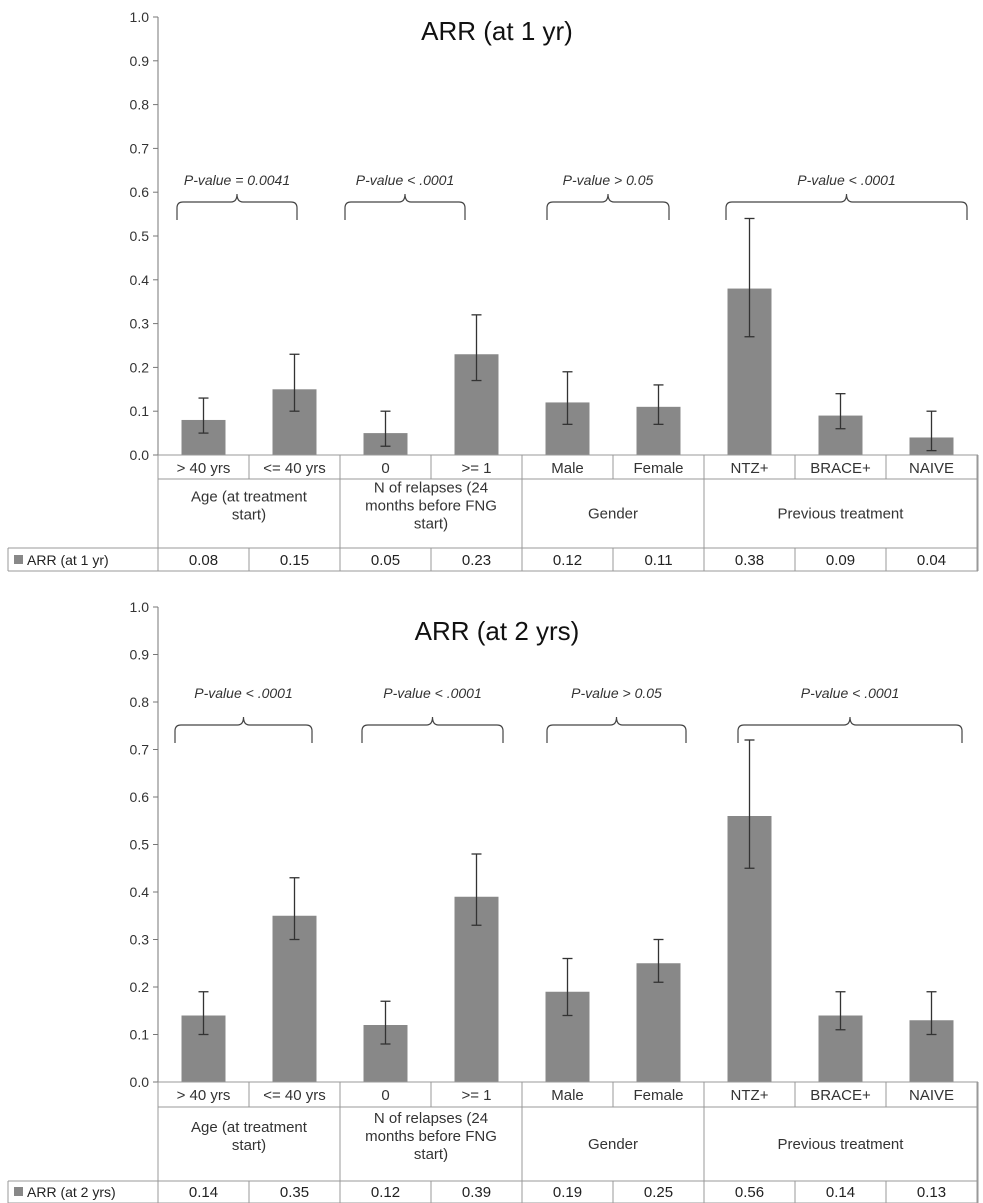 Image resolution: width=983 pixels, height=1203 pixels. Describe the element at coordinates (749, 1192) in the screenshot. I see `data-table-value: 0.56` at that location.